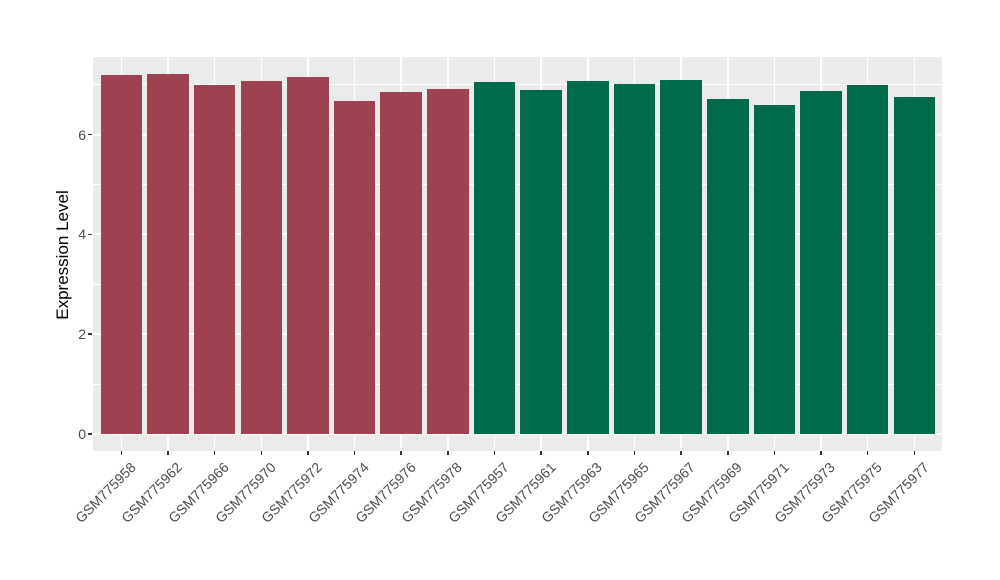  What do you see at coordinates (354, 267) in the screenshot?
I see `bar-GSM775974` at bounding box center [354, 267].